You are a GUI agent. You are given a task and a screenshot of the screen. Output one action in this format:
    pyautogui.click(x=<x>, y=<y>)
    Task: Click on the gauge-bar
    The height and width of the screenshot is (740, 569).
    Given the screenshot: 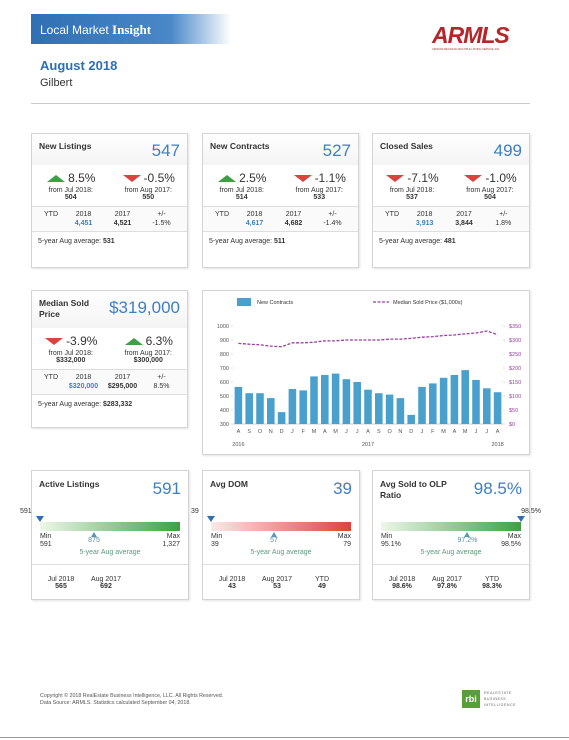 What is the action you would take?
    pyautogui.click(x=451, y=526)
    